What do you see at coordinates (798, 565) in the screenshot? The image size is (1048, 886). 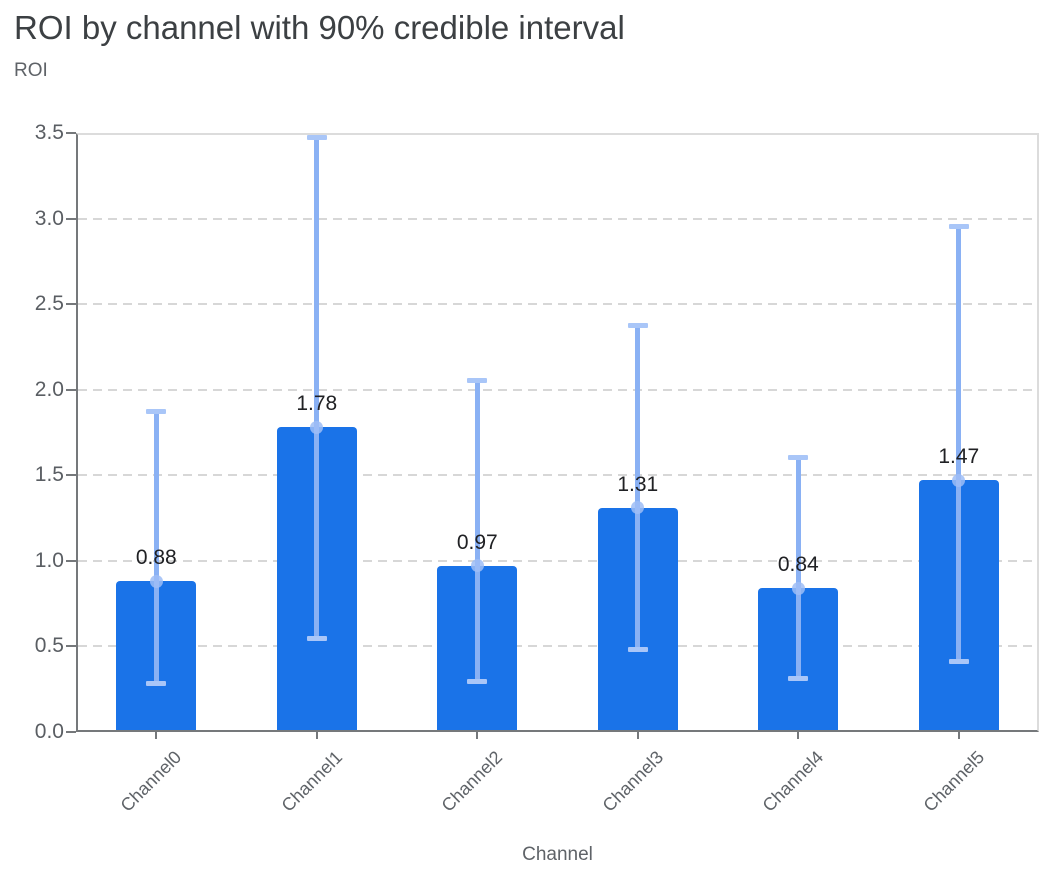 I see `bar-value-label: 0.84` at bounding box center [798, 565].